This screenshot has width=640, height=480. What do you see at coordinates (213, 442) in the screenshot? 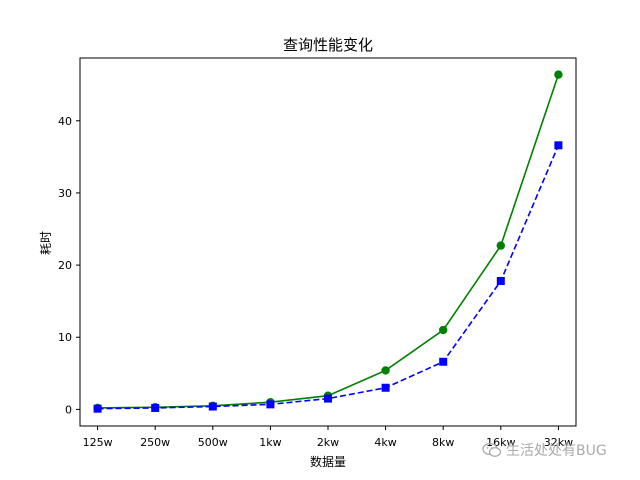
I see `x-tick-label: 500w` at bounding box center [213, 442].